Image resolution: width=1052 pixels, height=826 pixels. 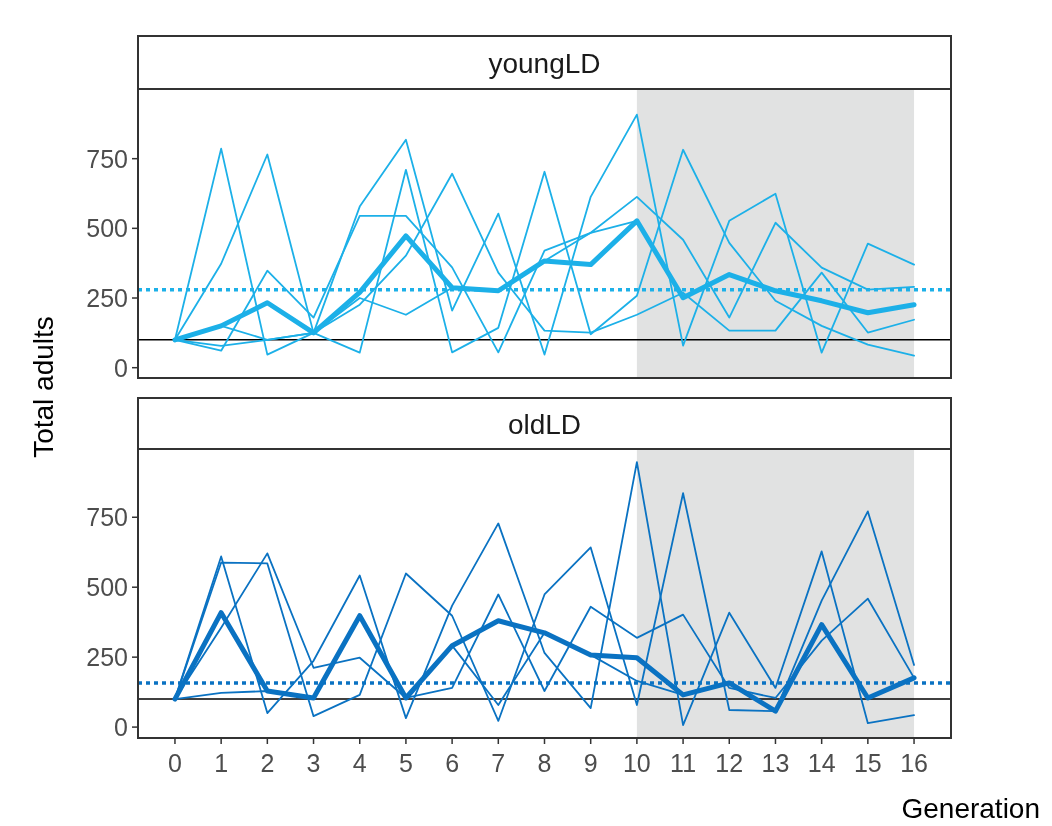 I want to click on x-tick-label: 6, so click(x=452, y=763).